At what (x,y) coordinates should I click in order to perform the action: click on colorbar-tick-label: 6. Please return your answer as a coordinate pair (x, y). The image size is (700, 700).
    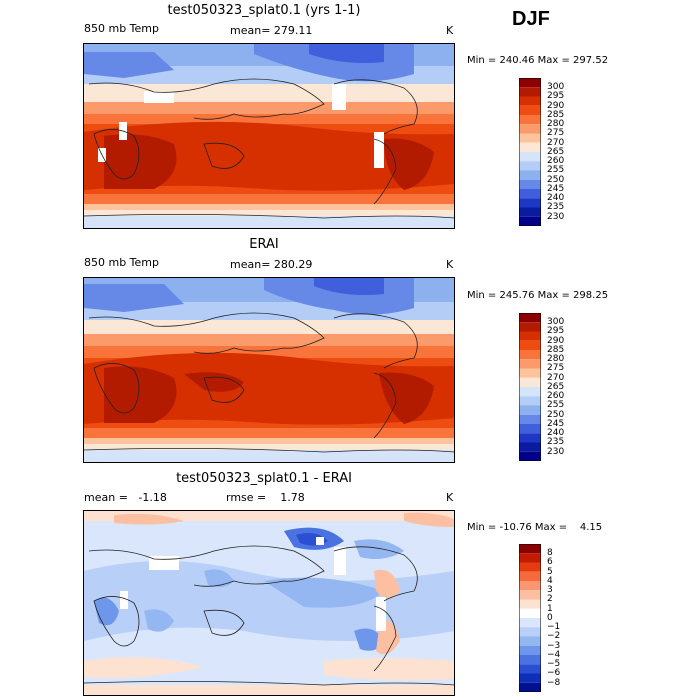
    Looking at the image, I should click on (550, 562).